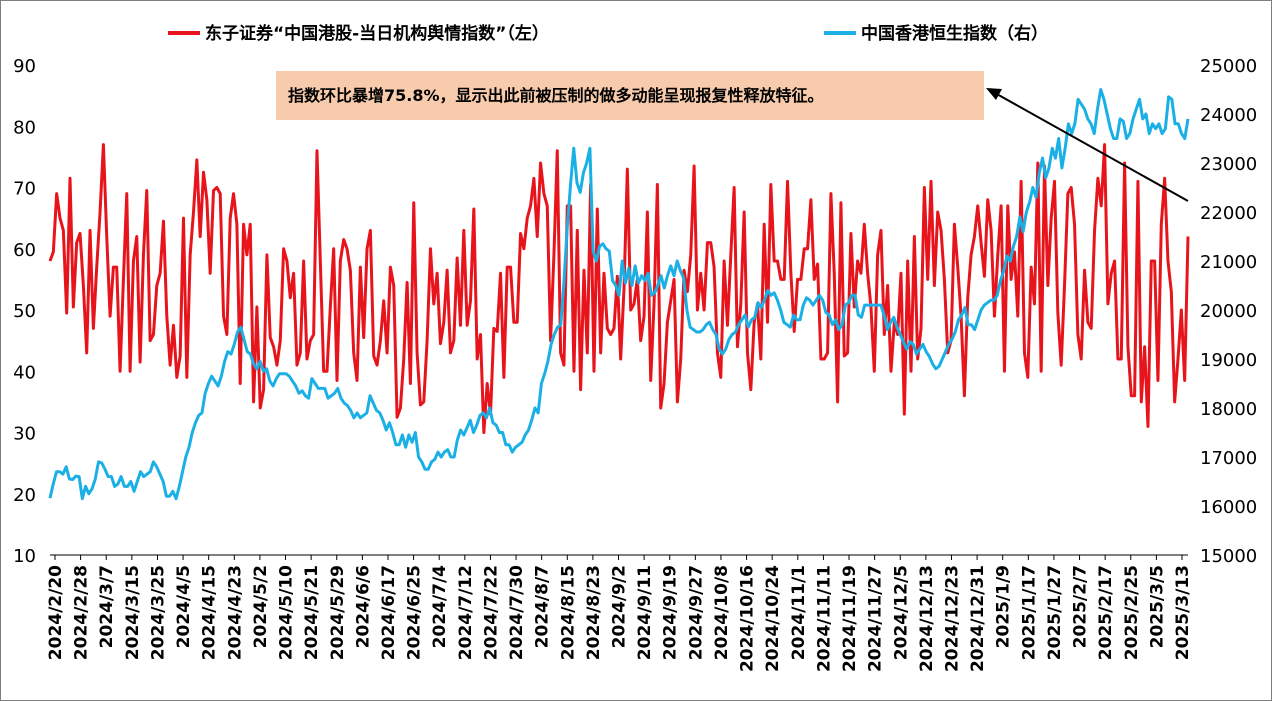 Image resolution: width=1272 pixels, height=701 pixels. What do you see at coordinates (24, 556) in the screenshot?
I see `left-axis-tick-label: 10` at bounding box center [24, 556].